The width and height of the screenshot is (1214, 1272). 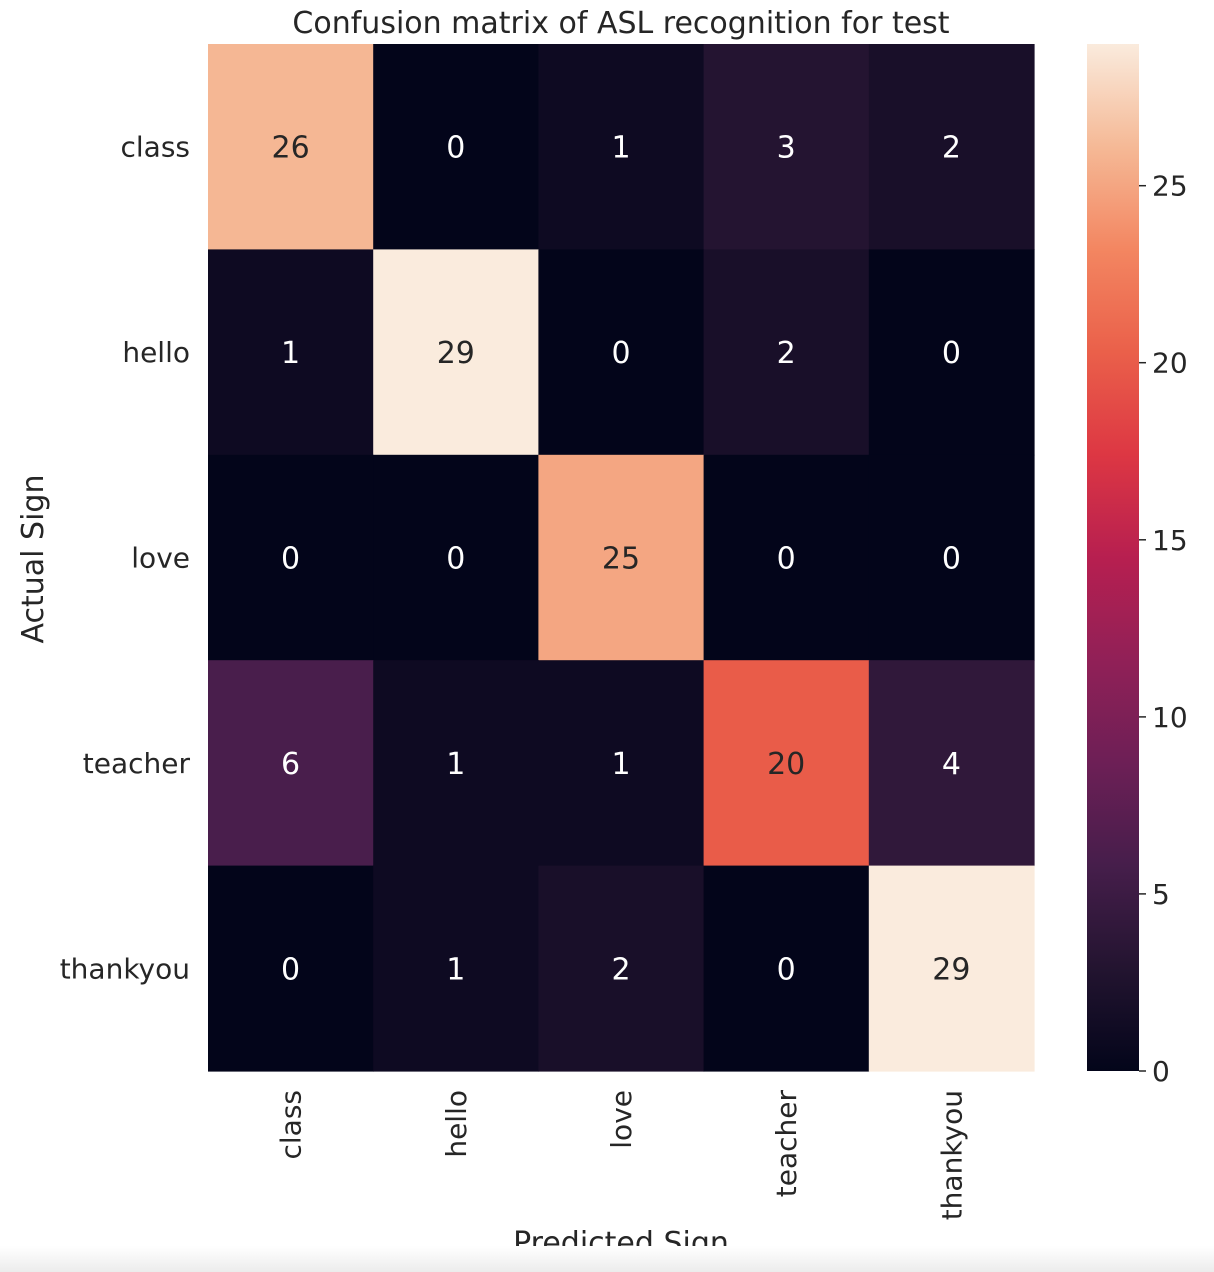 I want to click on x-tick-label: love, so click(x=621, y=1119).